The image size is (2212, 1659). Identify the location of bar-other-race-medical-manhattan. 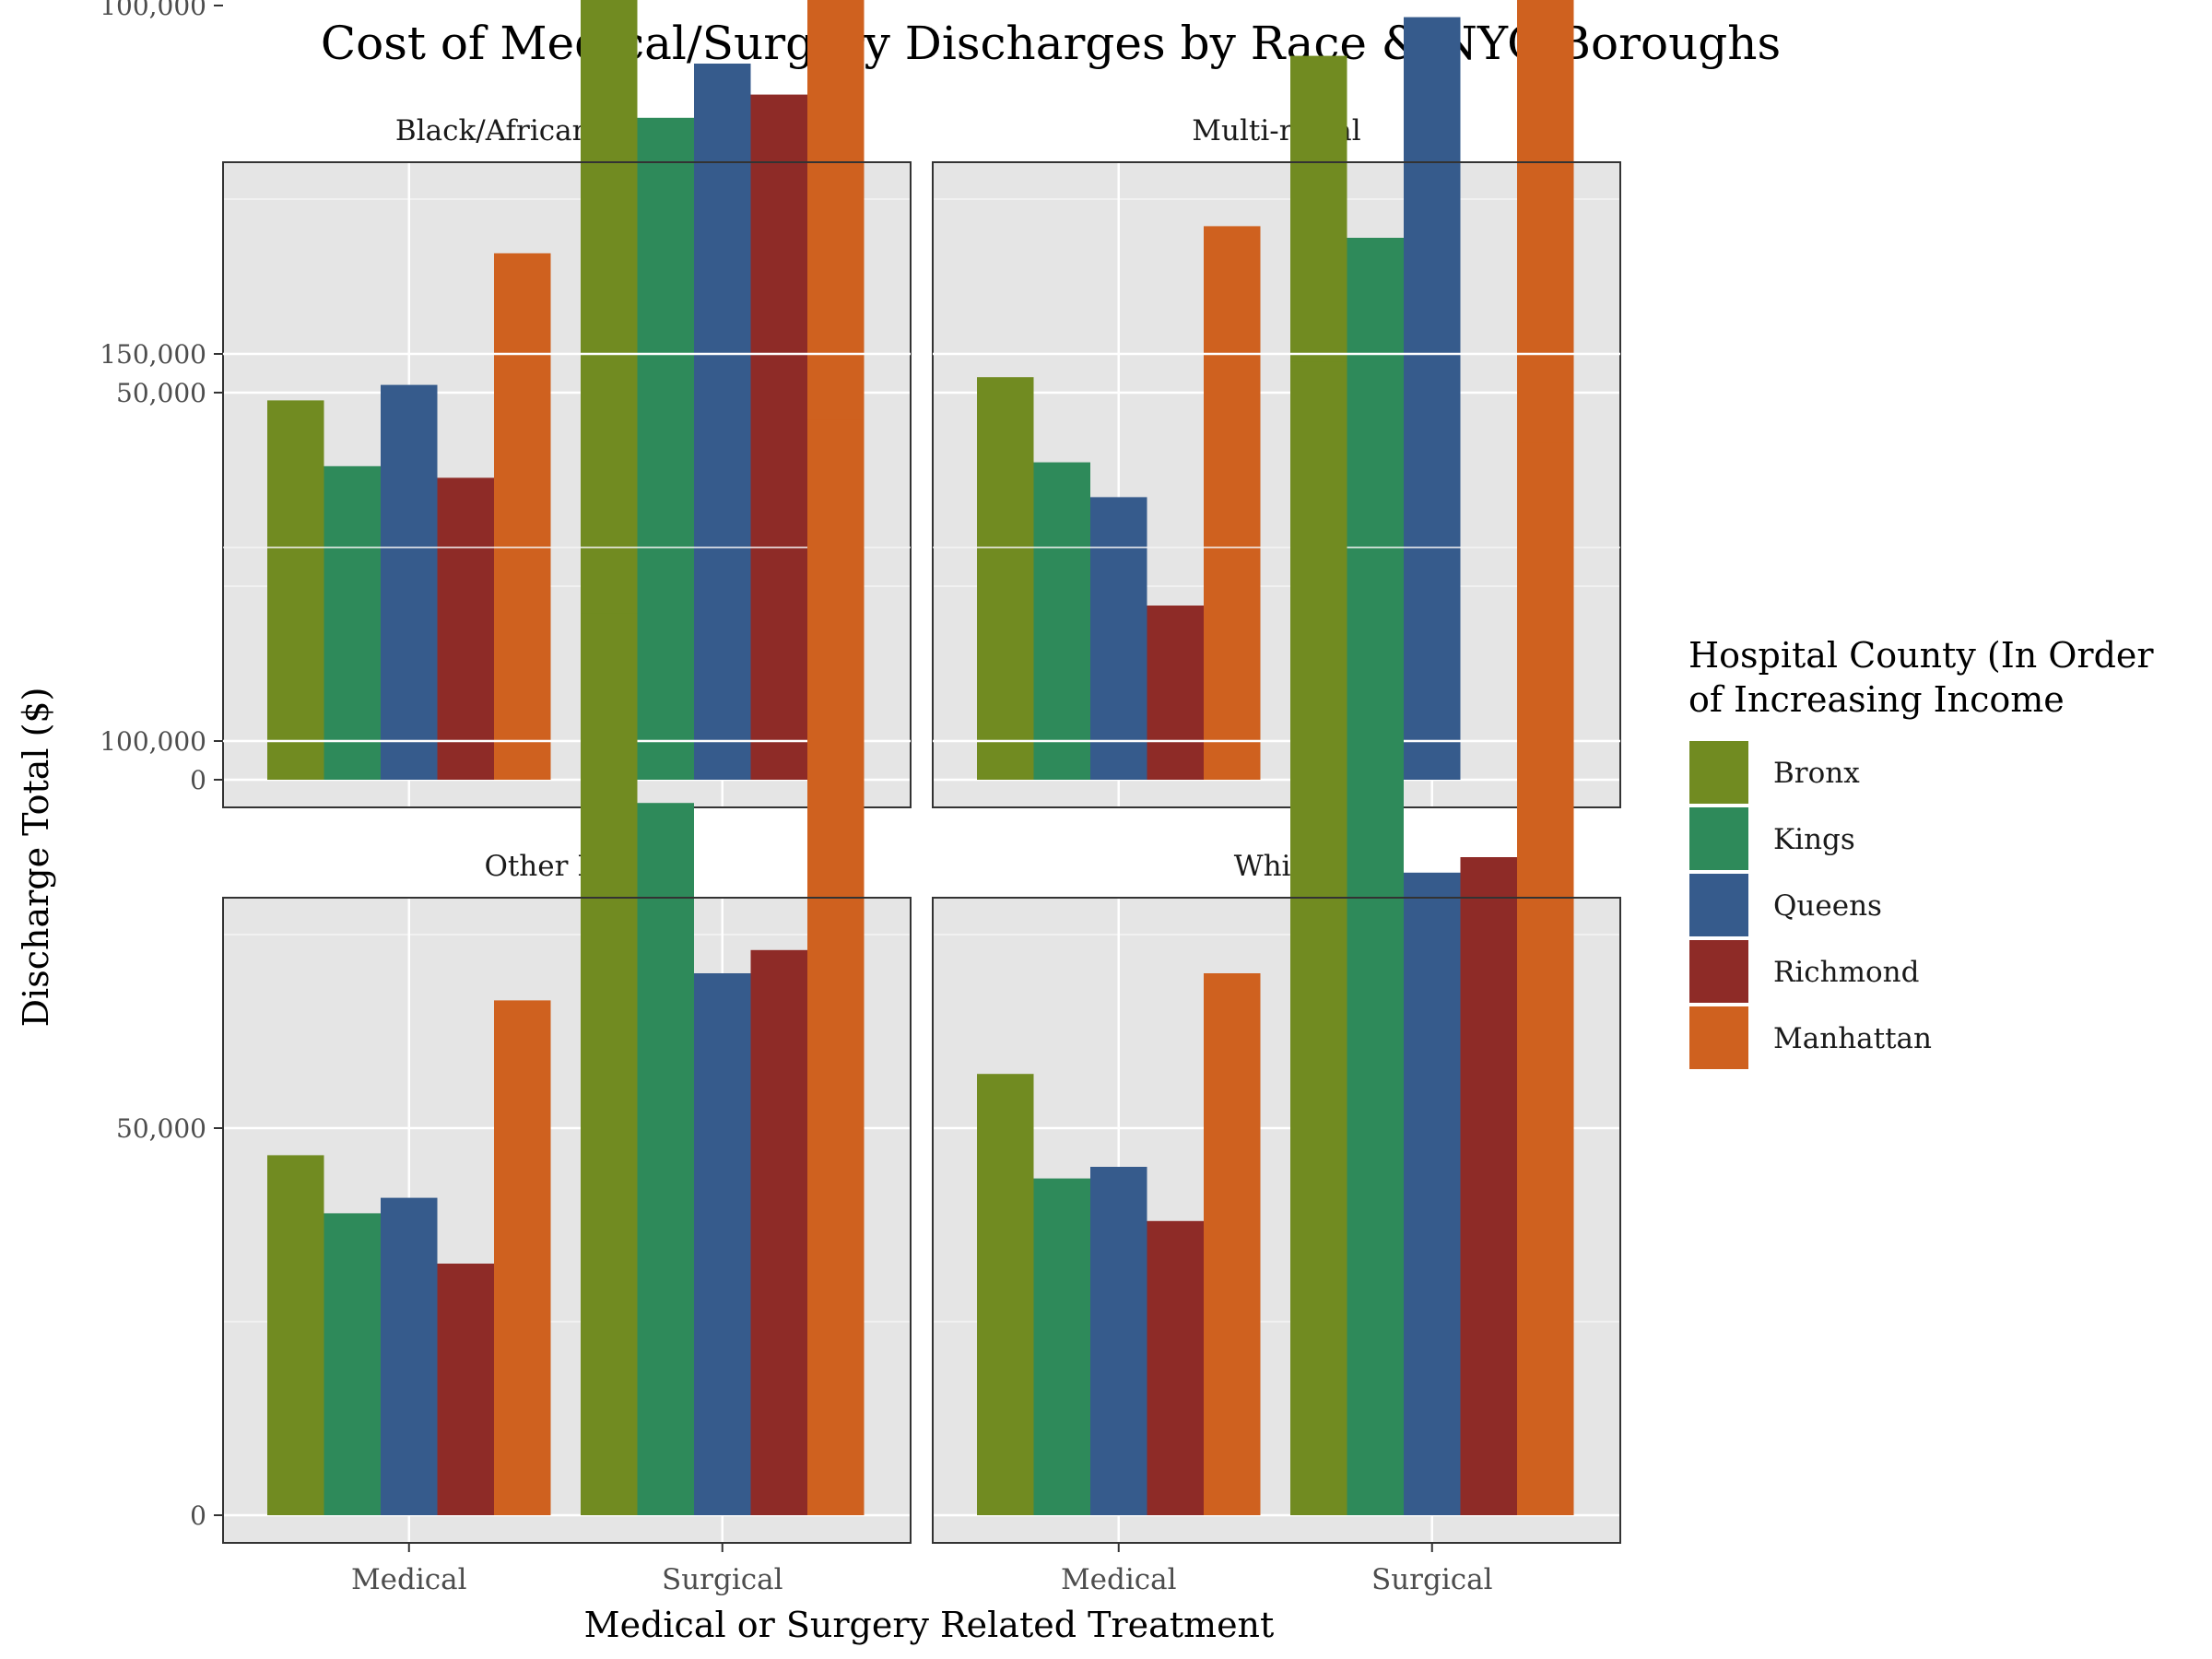
(522, 1257).